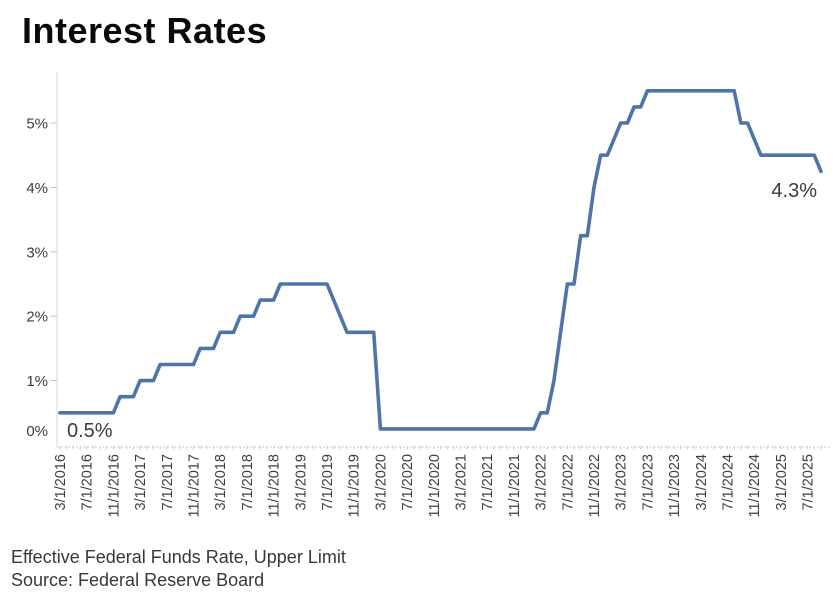  What do you see at coordinates (675, 485) in the screenshot?
I see `x-tick-label: 11/1/2023` at bounding box center [675, 485].